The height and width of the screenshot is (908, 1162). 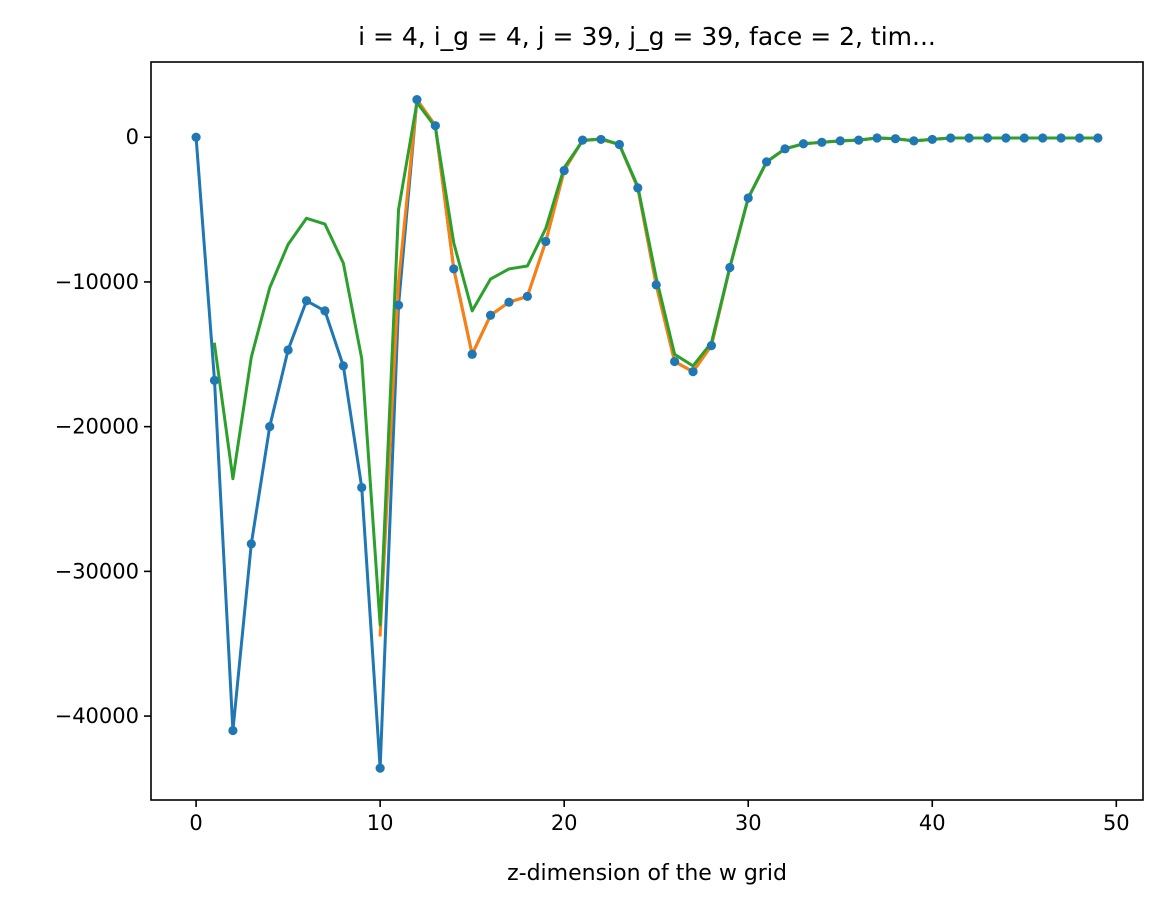 I want to click on y-tick-label: −30000, so click(x=97, y=571).